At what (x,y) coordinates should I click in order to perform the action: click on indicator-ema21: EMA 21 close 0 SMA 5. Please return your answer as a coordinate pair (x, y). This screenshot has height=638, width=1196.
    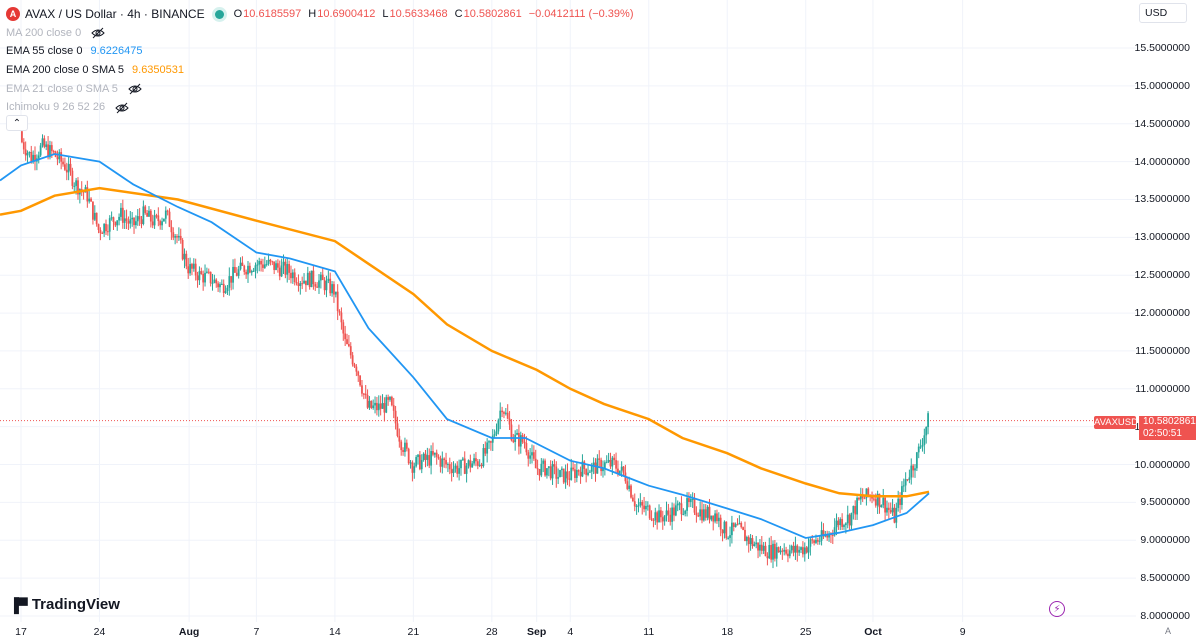
    Looking at the image, I should click on (323, 89).